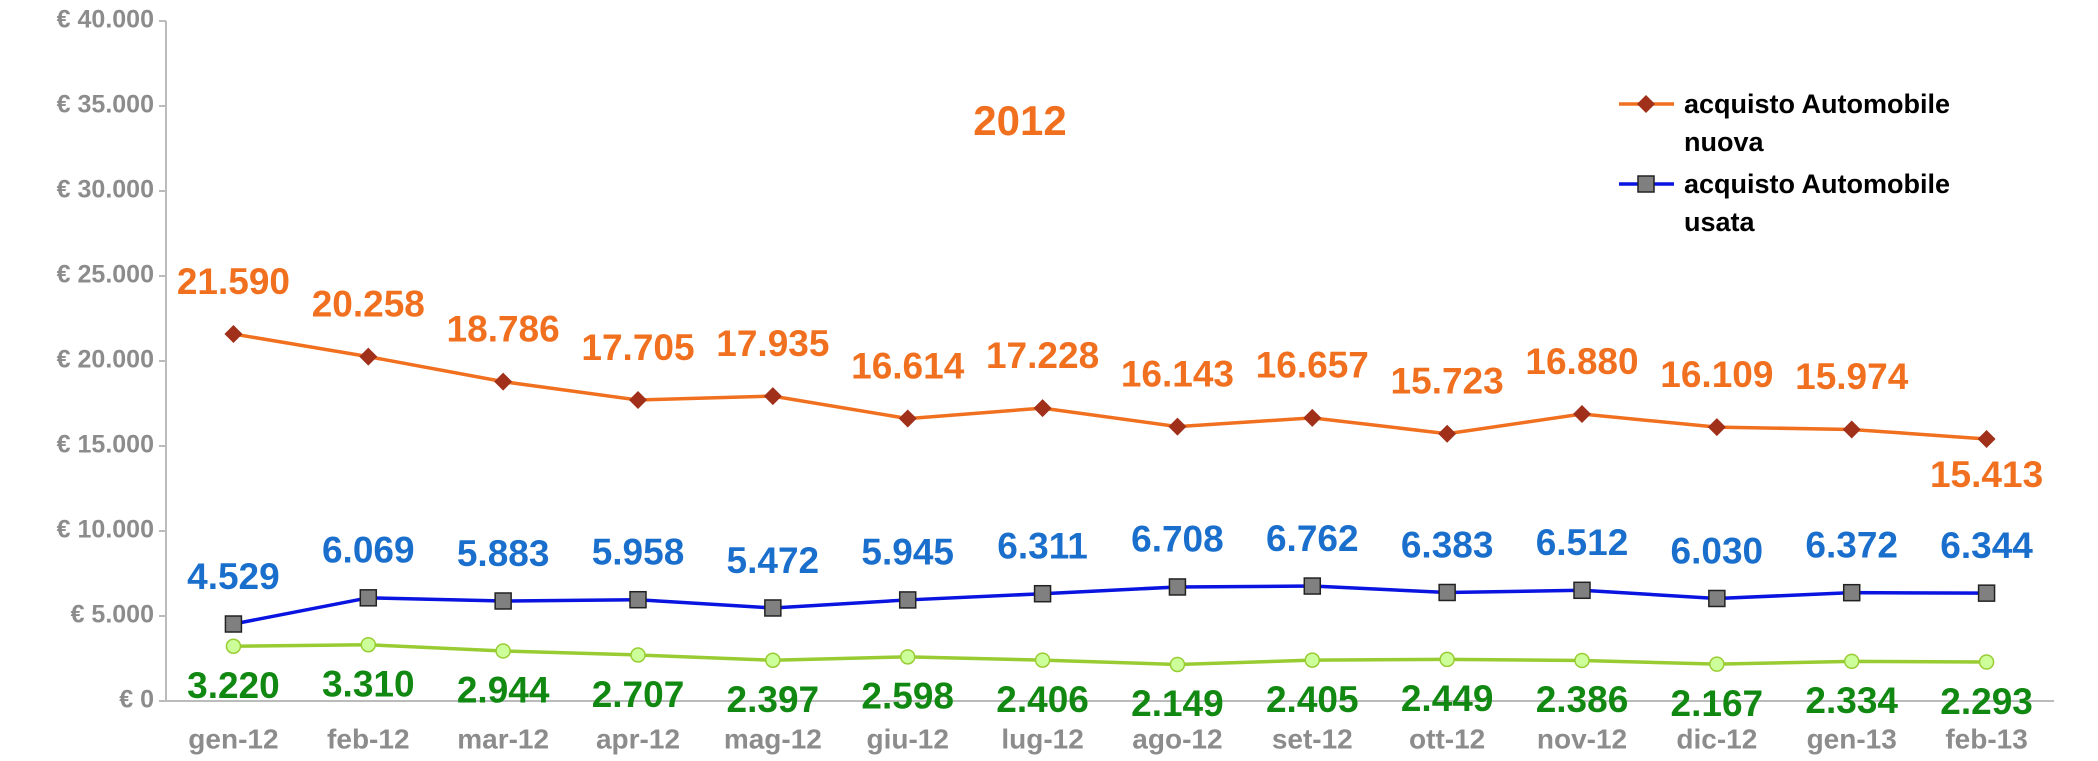 The height and width of the screenshot is (761, 2098). Describe the element at coordinates (1447, 380) in the screenshot. I see `data-label: 15.723` at that location.